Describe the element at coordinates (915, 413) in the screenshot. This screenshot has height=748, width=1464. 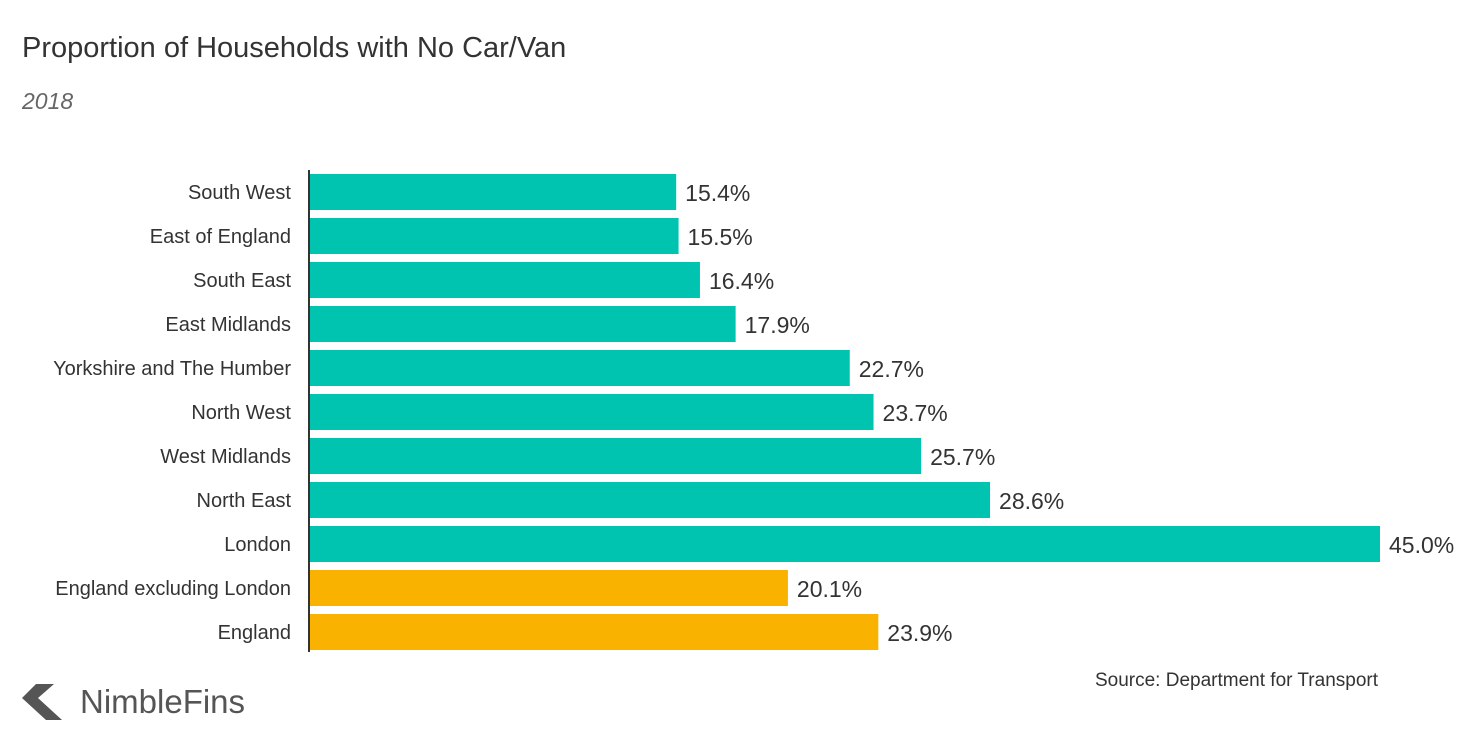
I see `data-label: 23.7%` at that location.